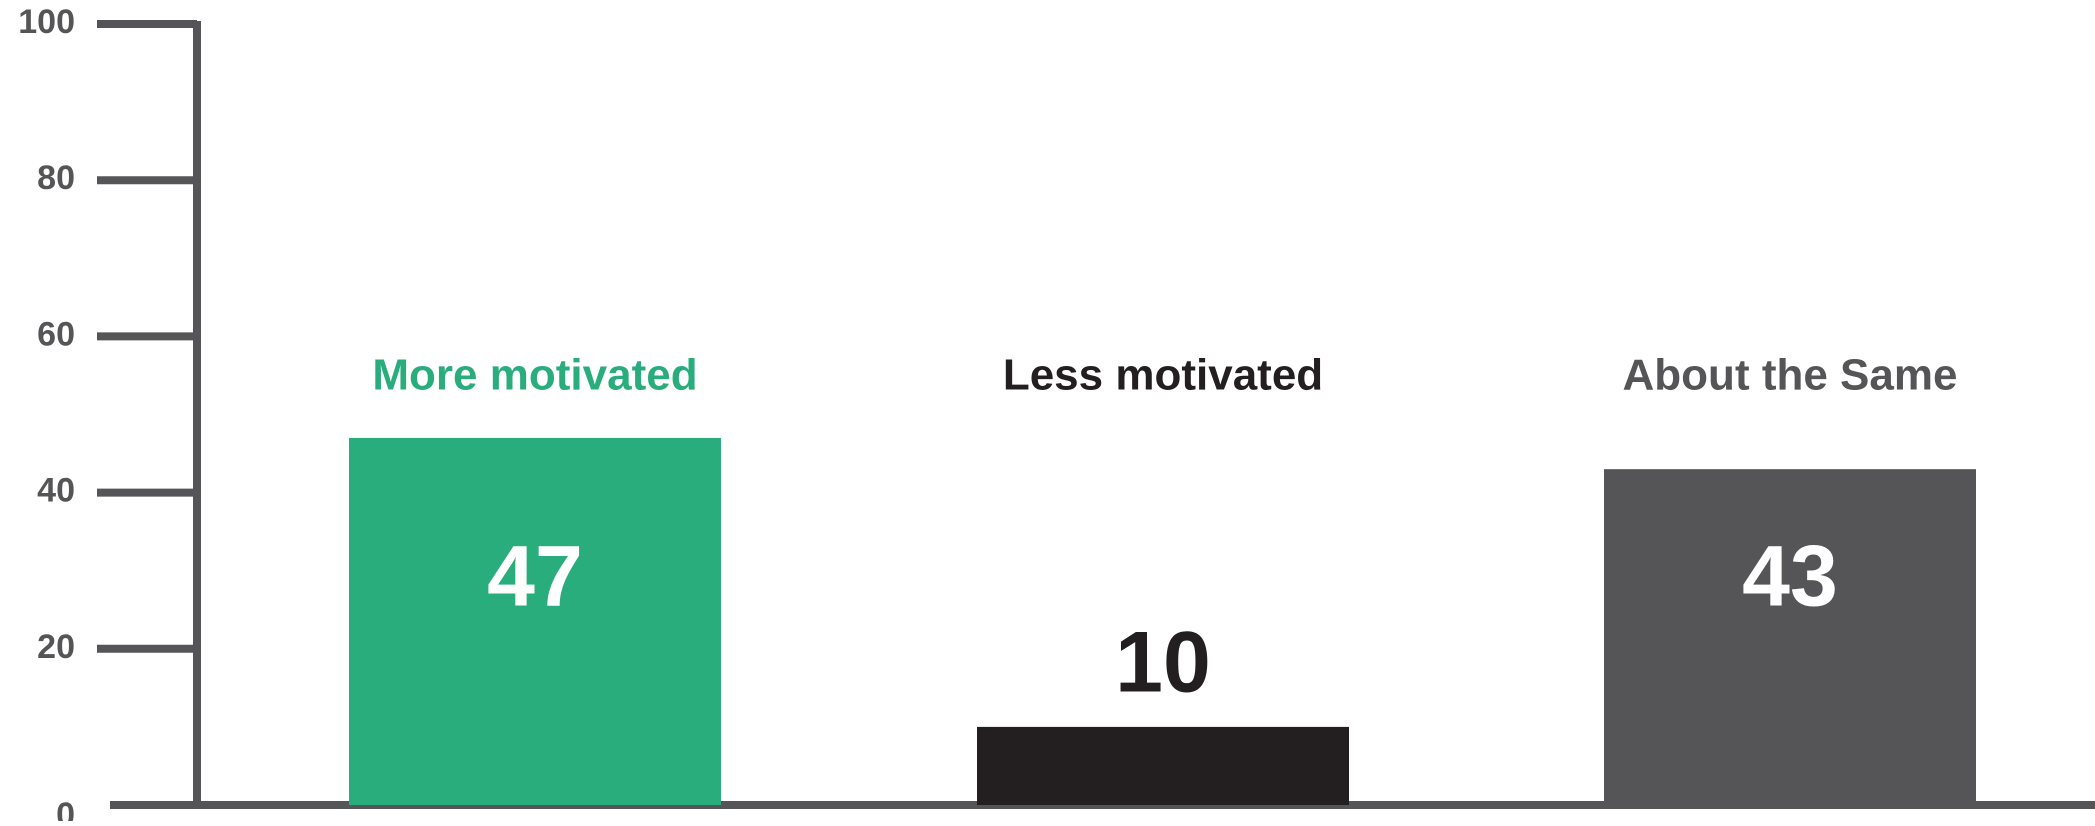 This screenshot has width=2095, height=826. What do you see at coordinates (1163, 663) in the screenshot?
I see `data-label: 10` at bounding box center [1163, 663].